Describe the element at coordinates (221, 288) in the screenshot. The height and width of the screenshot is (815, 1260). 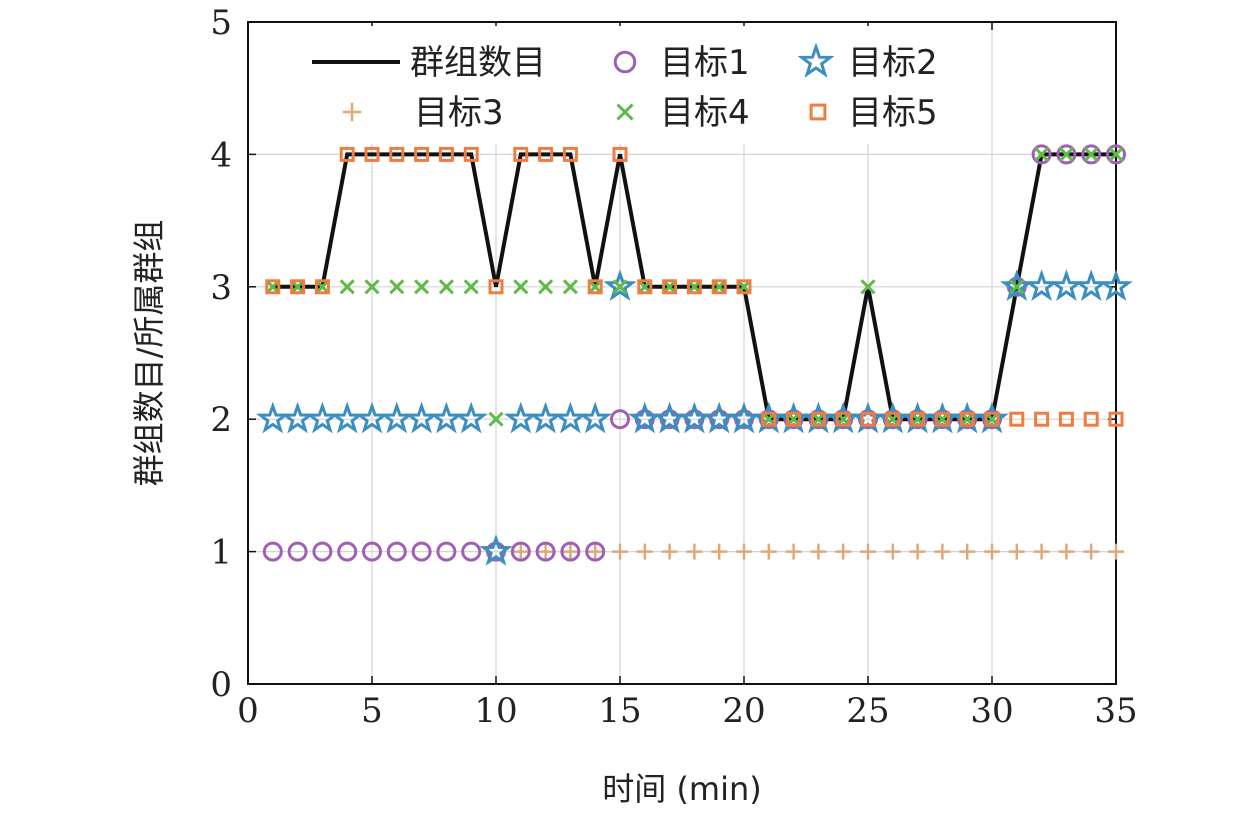
I see `y-tick-label: 3` at that location.